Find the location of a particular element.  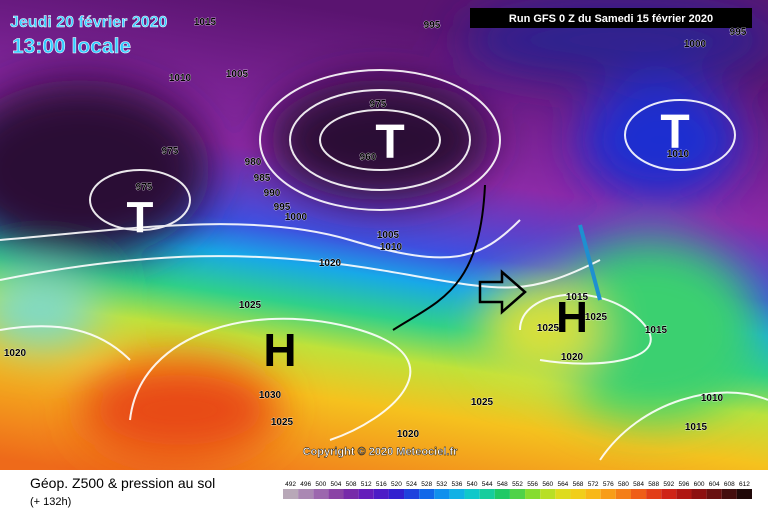

time: 13:00 locale is located at coordinates (71, 46).